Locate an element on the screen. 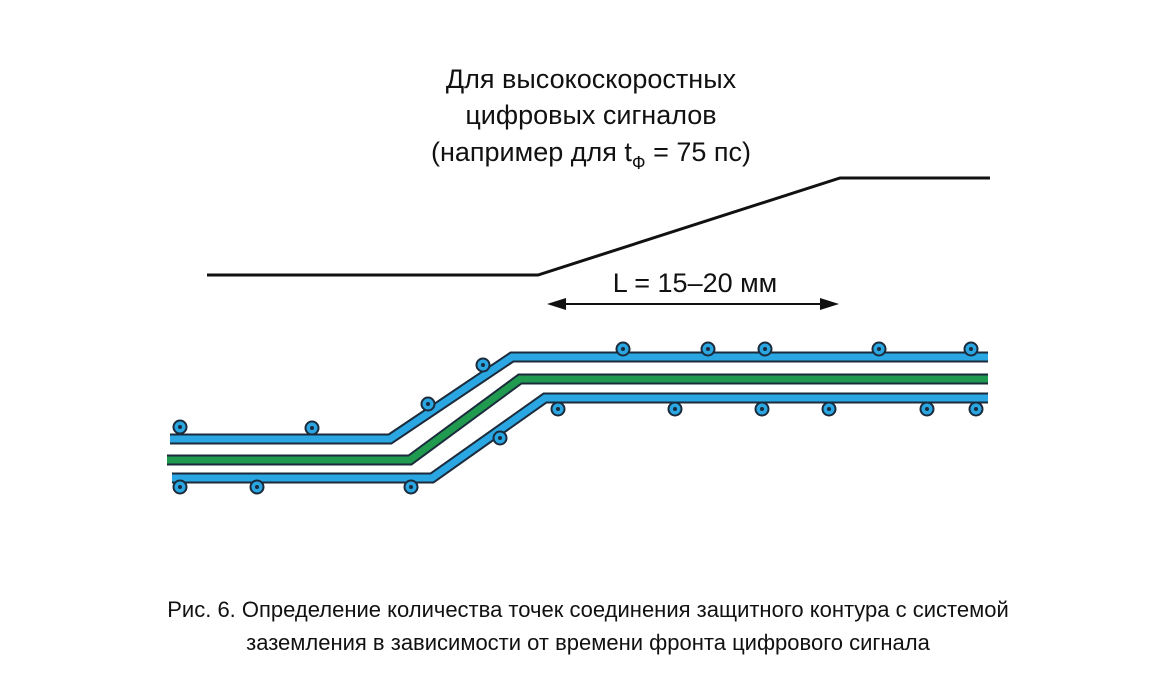 This screenshot has height=696, width=1153. traces is located at coordinates (577, 417).